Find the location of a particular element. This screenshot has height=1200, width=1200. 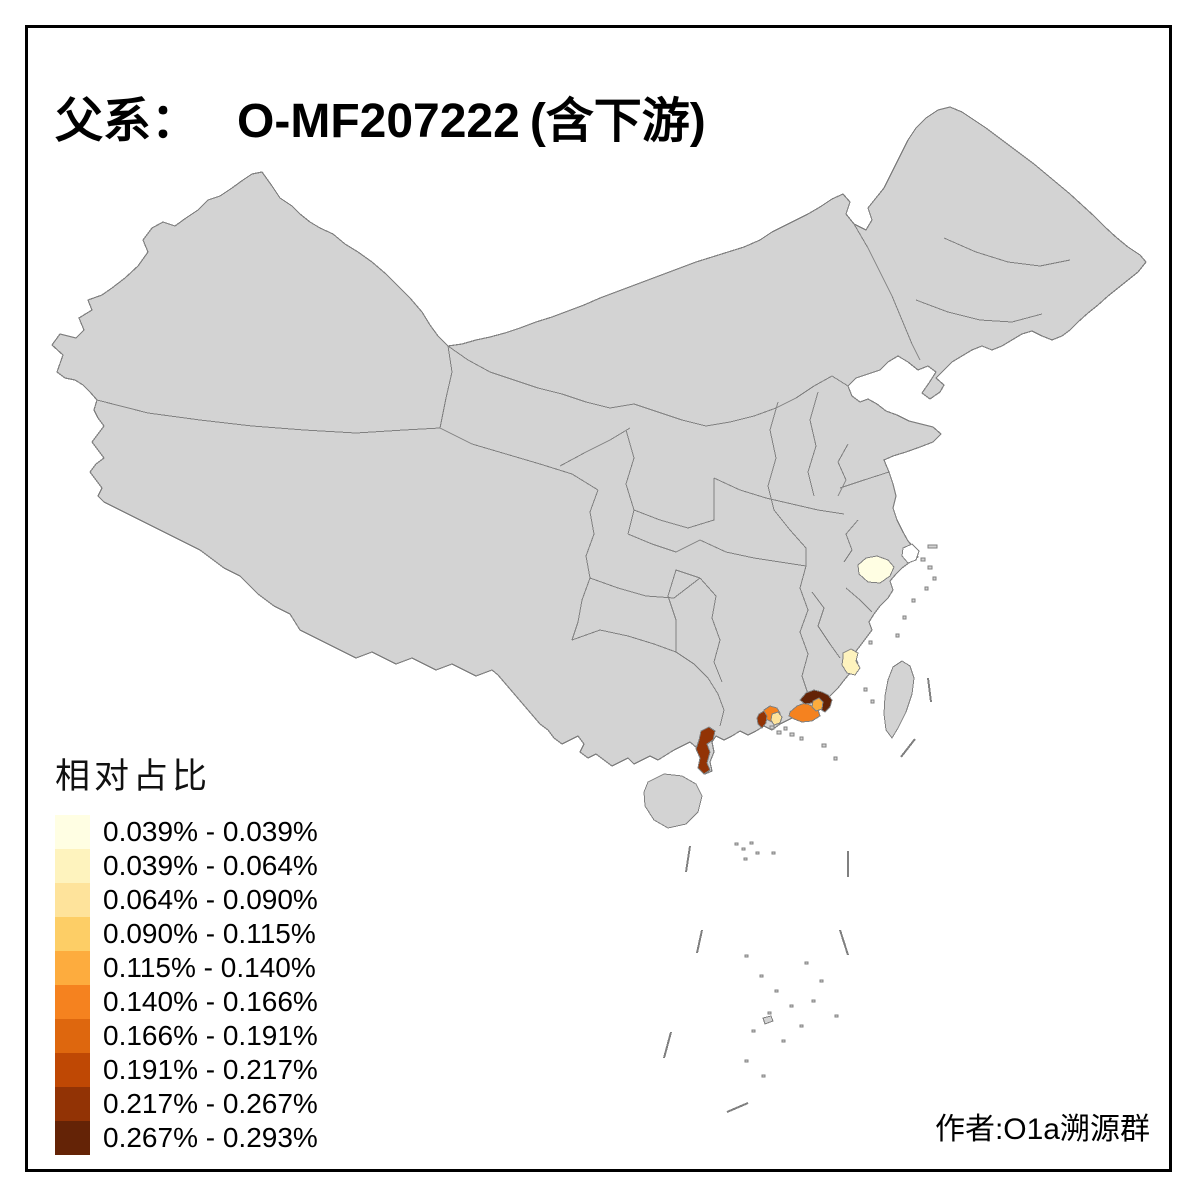

region-shanghai-nodata is located at coordinates (910, 553).